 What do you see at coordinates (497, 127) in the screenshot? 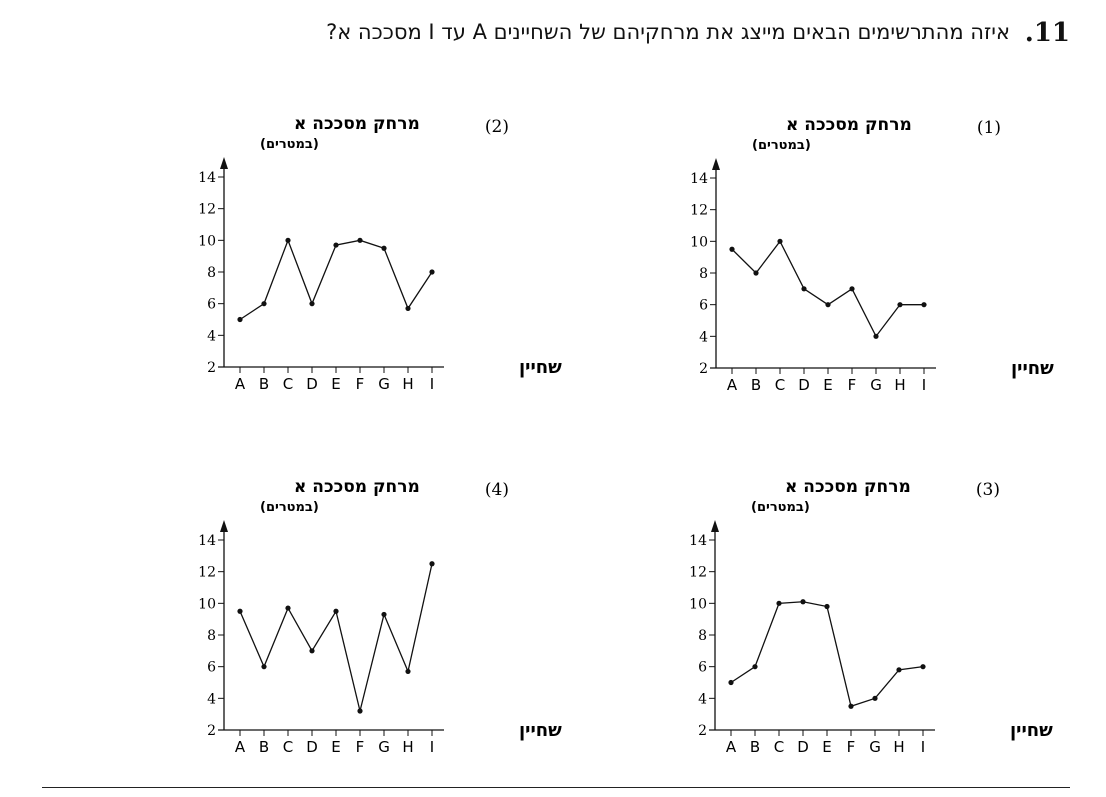
I see `option-label: (2)` at bounding box center [497, 127].